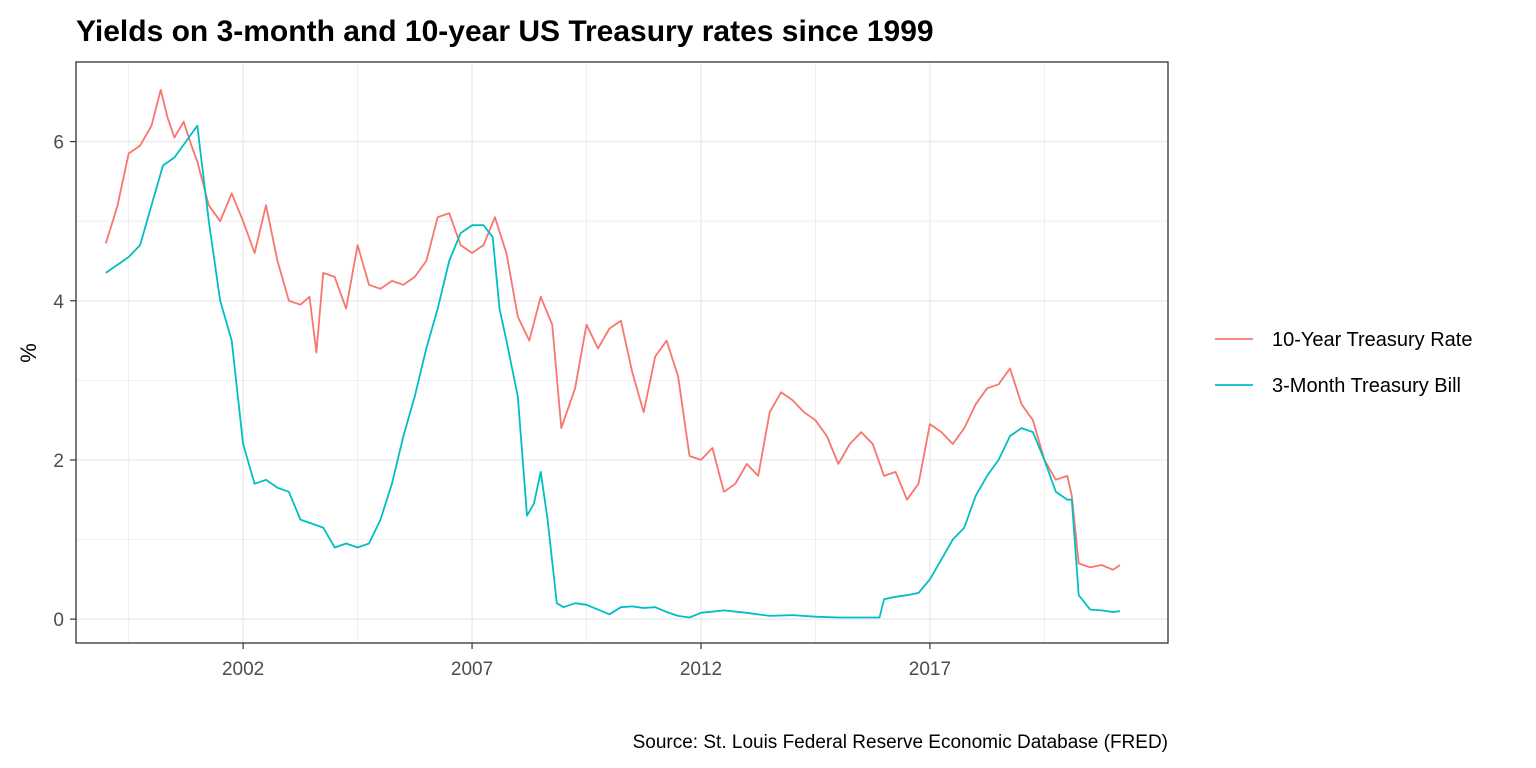 The width and height of the screenshot is (1536, 768). I want to click on x-tick-label: 2017, so click(930, 669).